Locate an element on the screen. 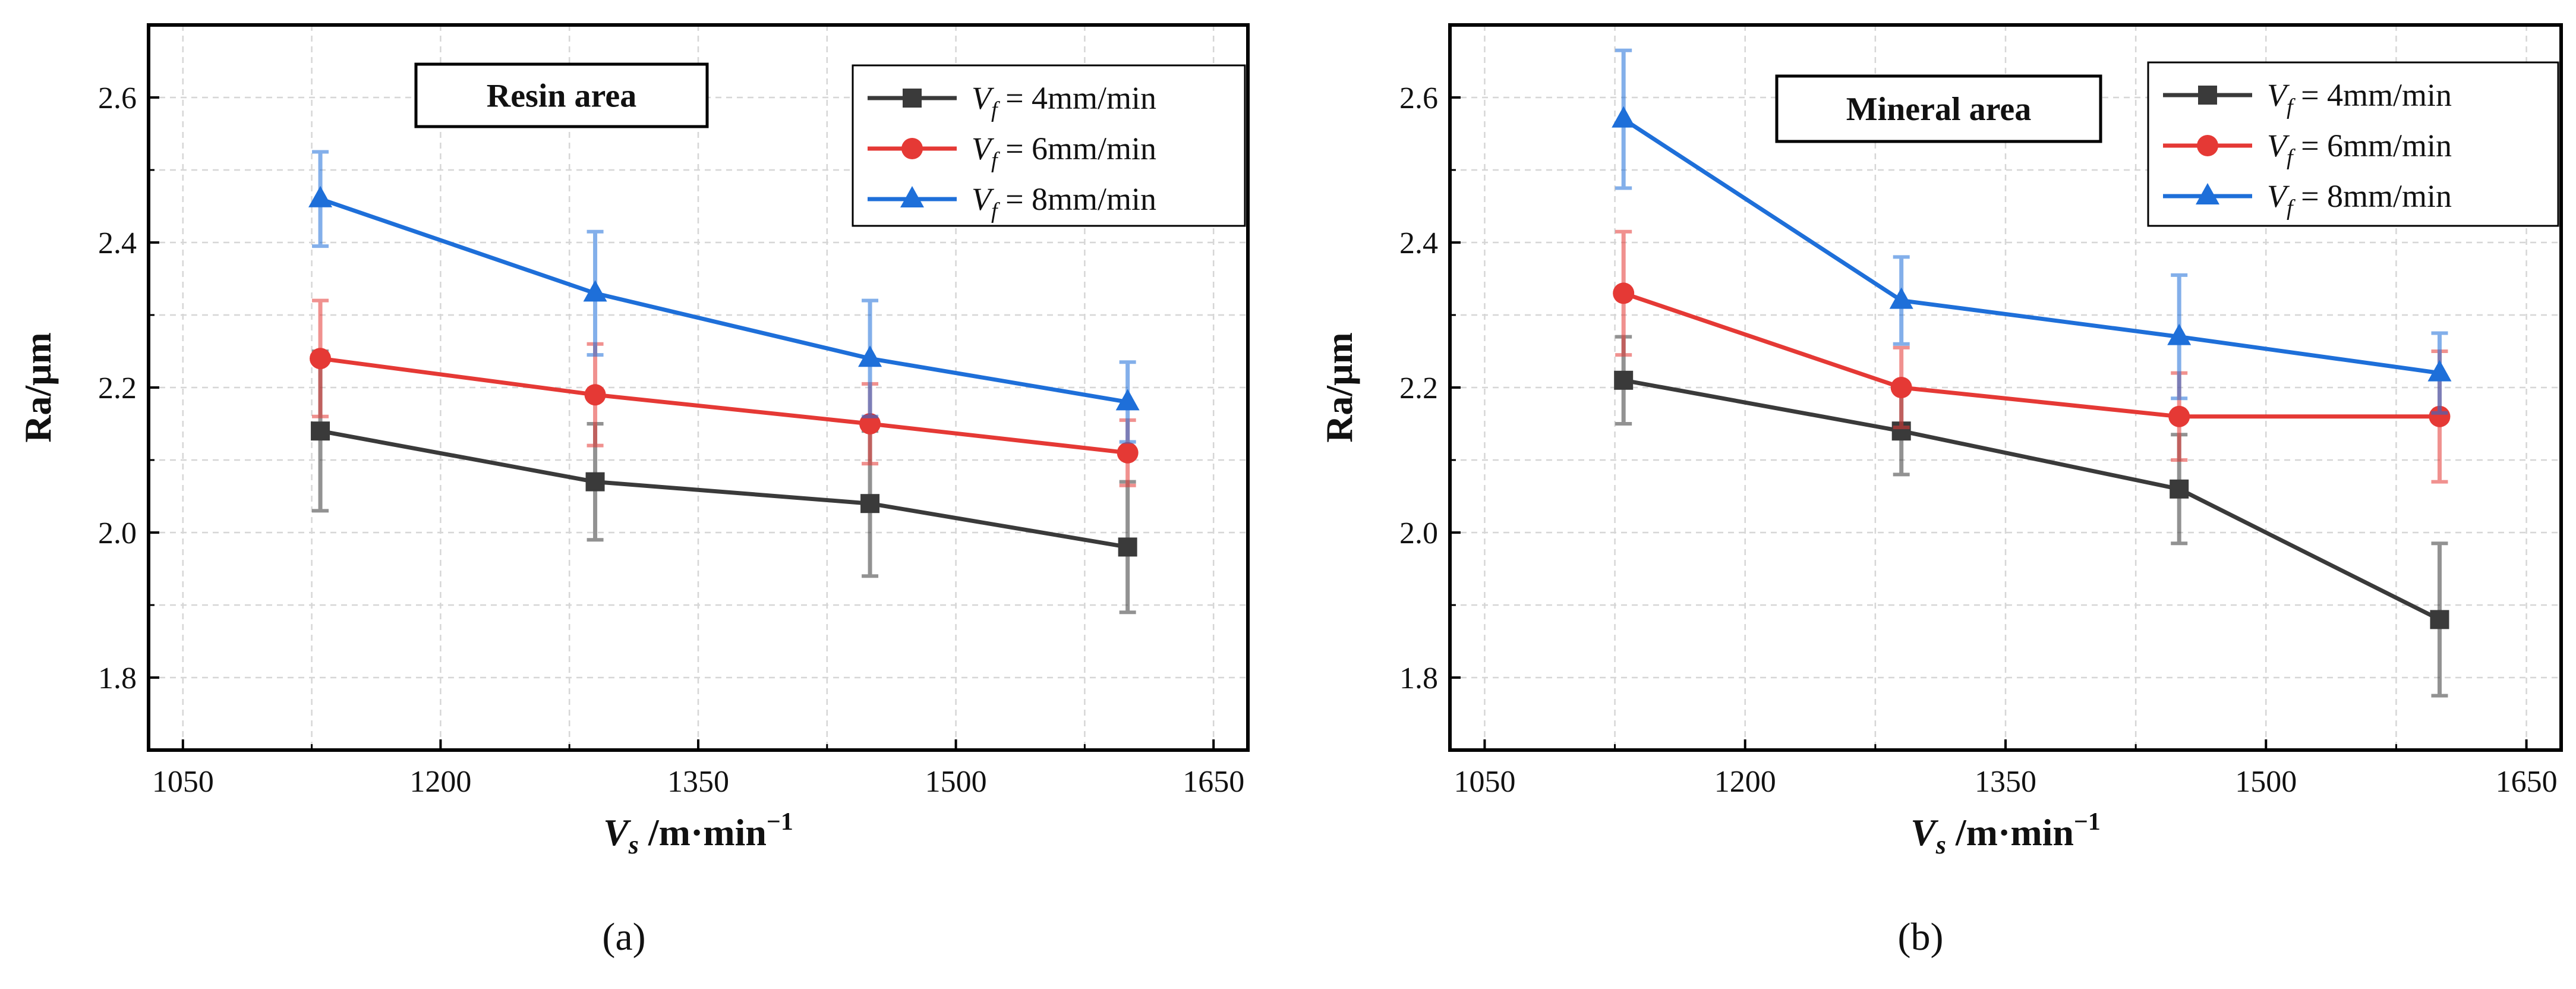 The image size is (2576, 989). panel-label-text: (a) is located at coordinates (623, 937).